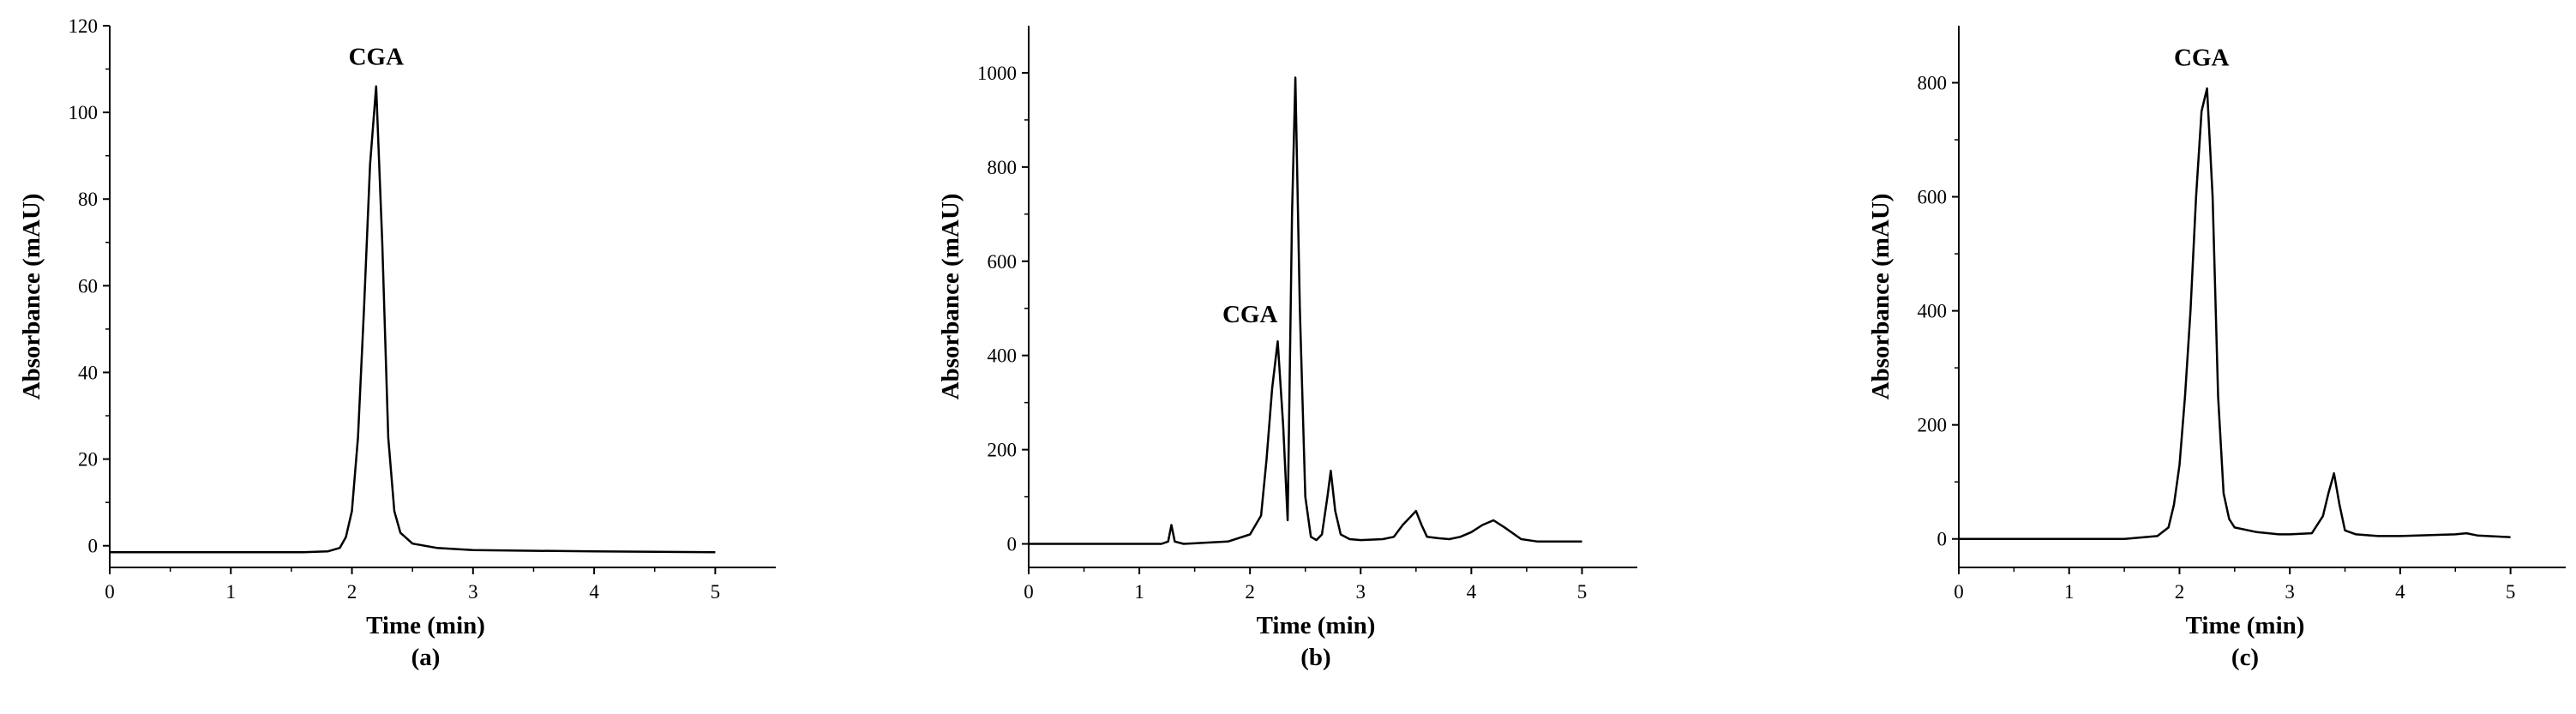 This screenshot has width=2576, height=714. I want to click on y-tick-label: 20, so click(88, 460).